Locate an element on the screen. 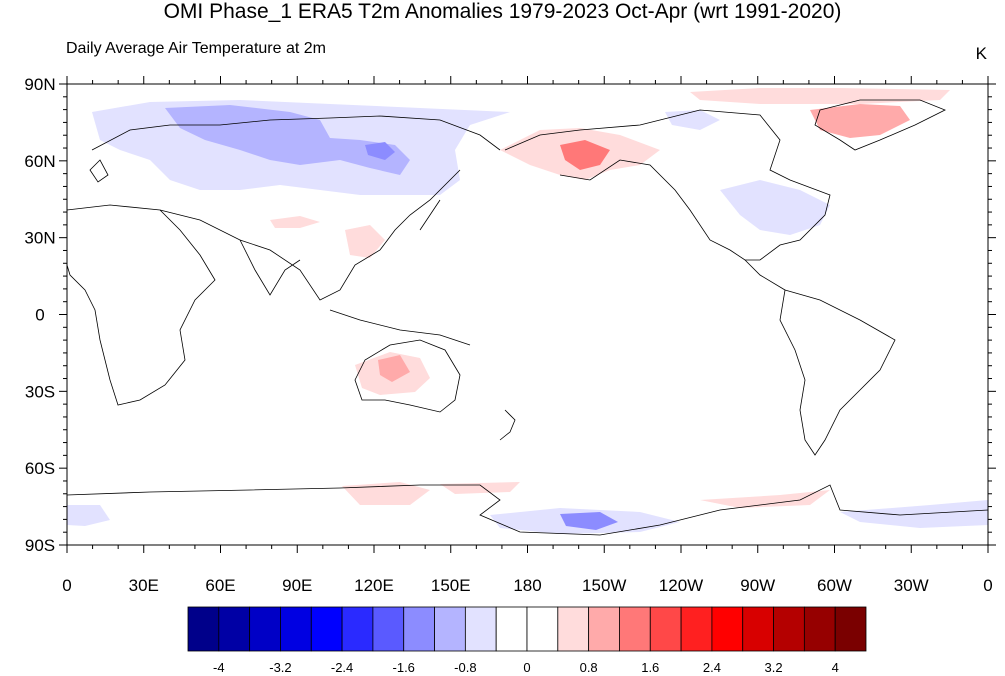  lat-label: 60N is located at coordinates (39, 161).